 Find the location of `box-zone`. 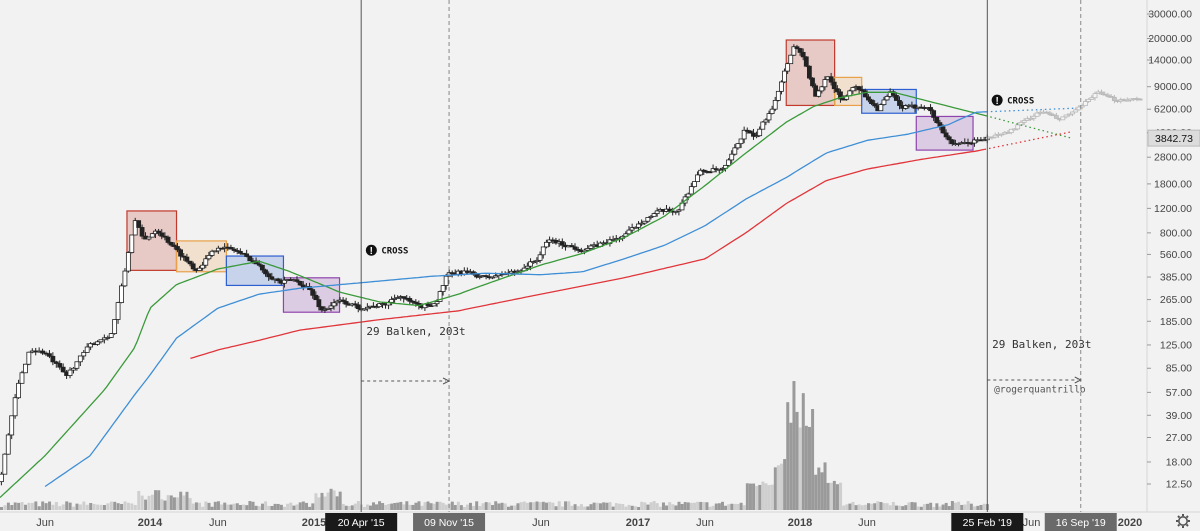

box-zone is located at coordinates (944, 133).